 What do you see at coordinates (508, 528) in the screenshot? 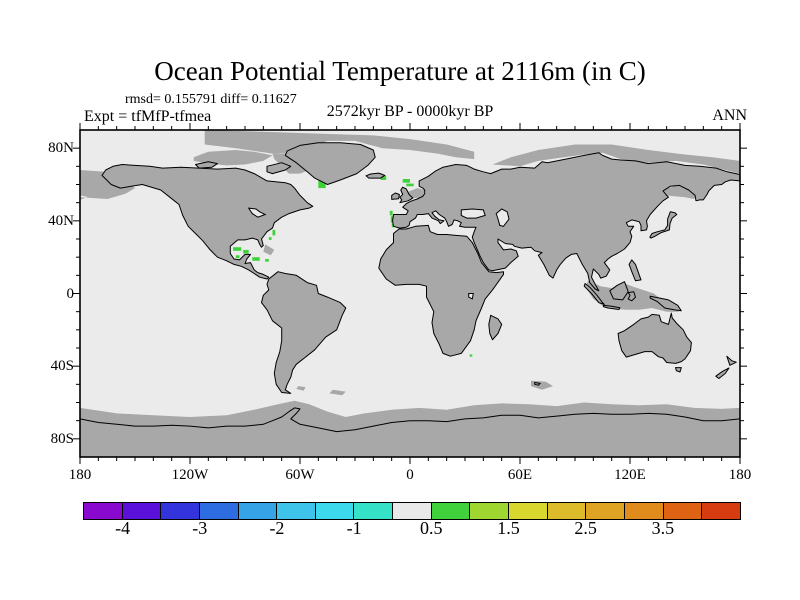
I see `colorbar-label: 1.5` at bounding box center [508, 528].